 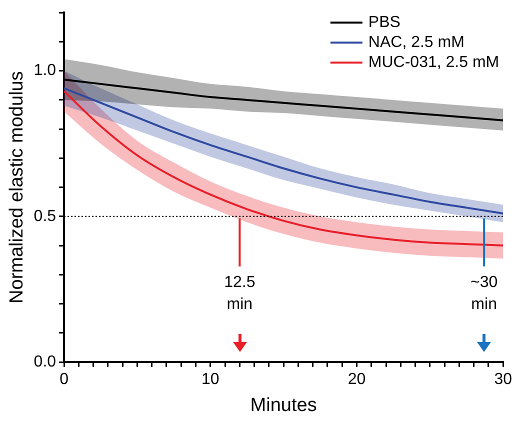 I want to click on annotation: ~30 min, so click(x=484, y=293).